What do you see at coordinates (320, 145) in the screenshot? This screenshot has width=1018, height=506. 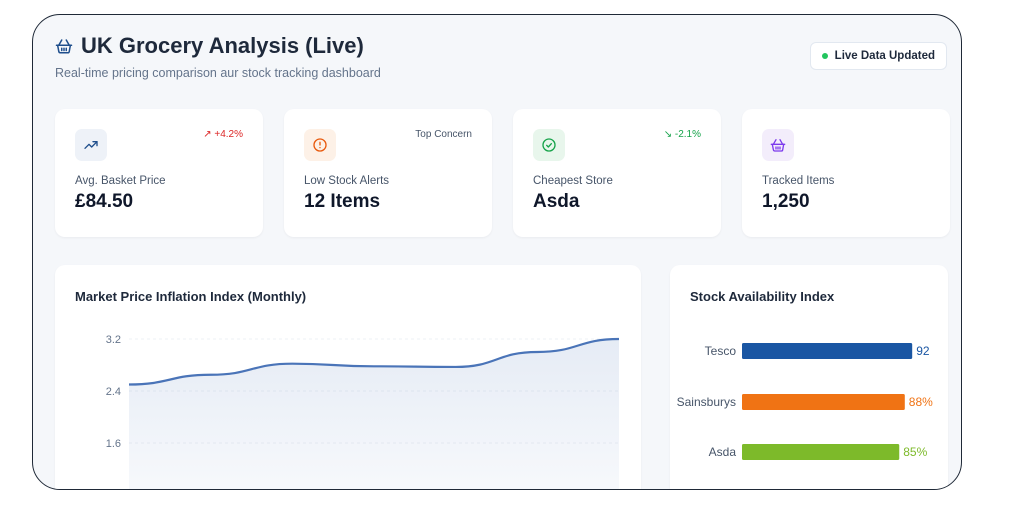 I see `alert-circle-icon` at bounding box center [320, 145].